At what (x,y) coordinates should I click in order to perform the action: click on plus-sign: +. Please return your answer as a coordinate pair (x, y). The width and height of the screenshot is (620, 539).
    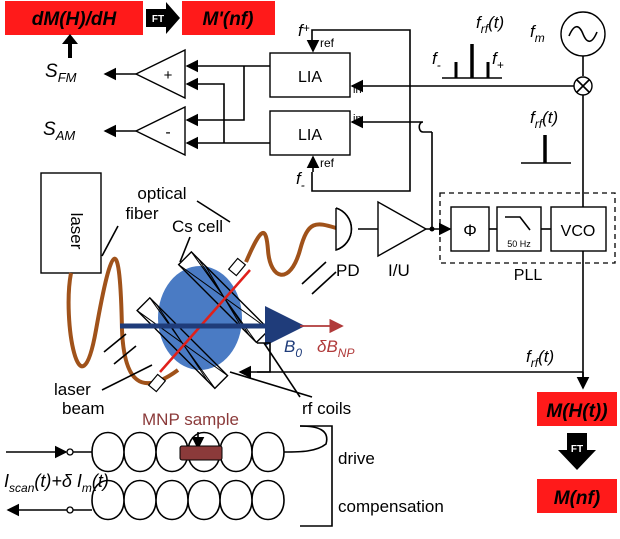
    Looking at the image, I should click on (168, 75).